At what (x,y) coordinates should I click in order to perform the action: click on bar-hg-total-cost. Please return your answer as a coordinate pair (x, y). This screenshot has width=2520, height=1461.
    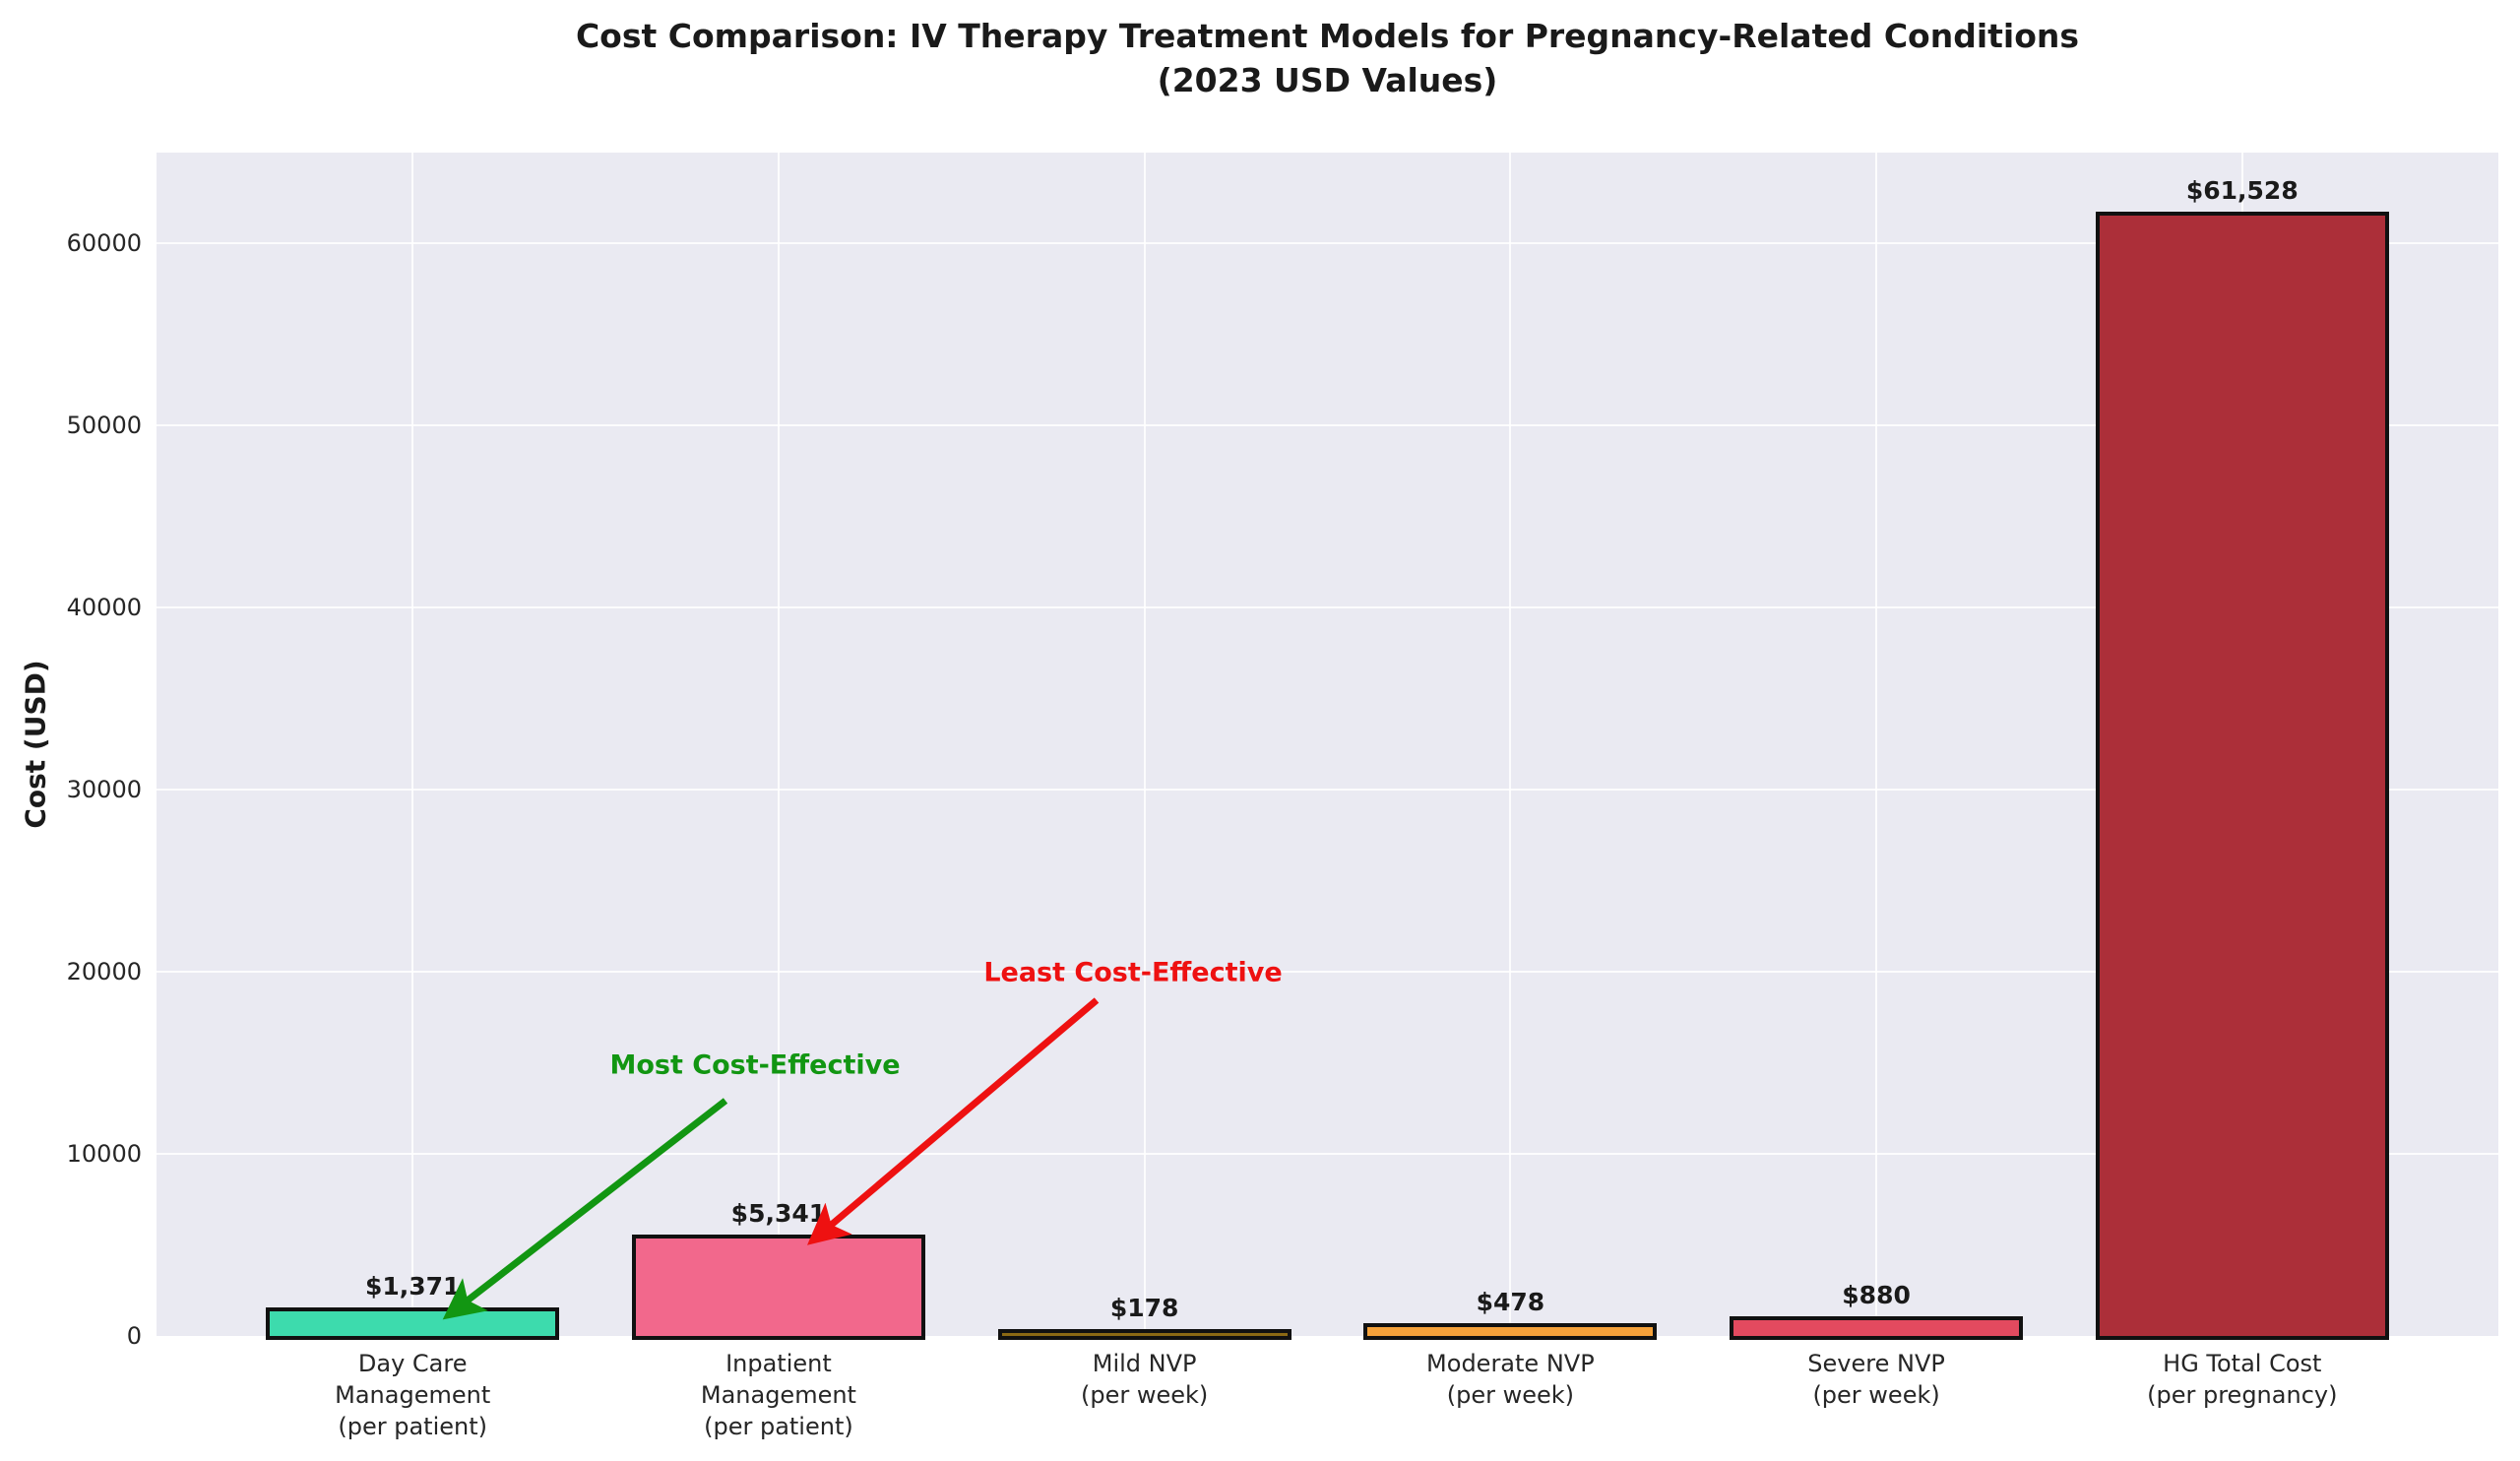
    Looking at the image, I should click on (2242, 776).